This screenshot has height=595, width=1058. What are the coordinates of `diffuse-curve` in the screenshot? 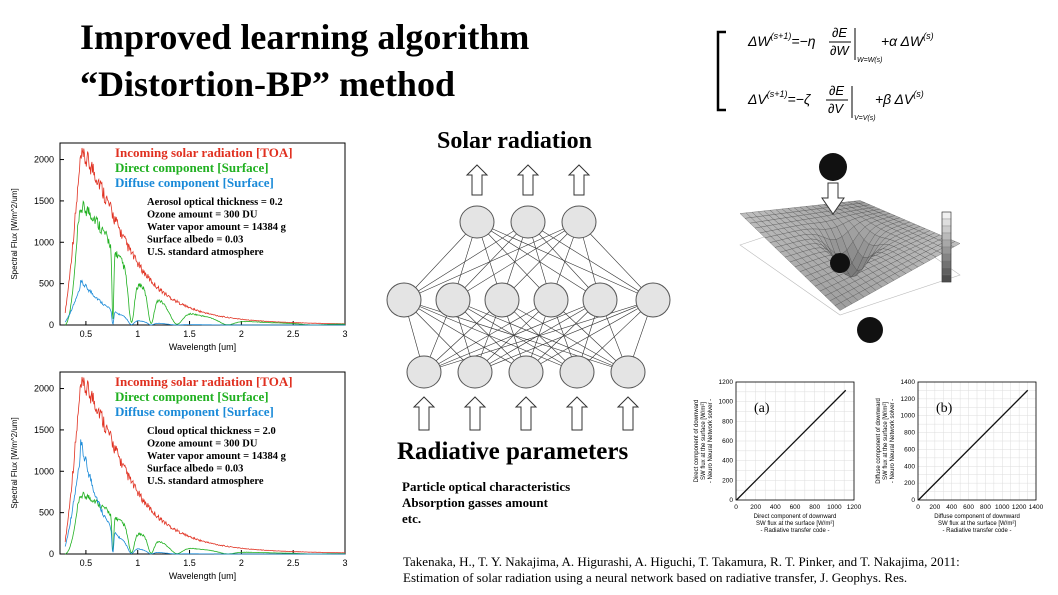 It's located at (204, 497).